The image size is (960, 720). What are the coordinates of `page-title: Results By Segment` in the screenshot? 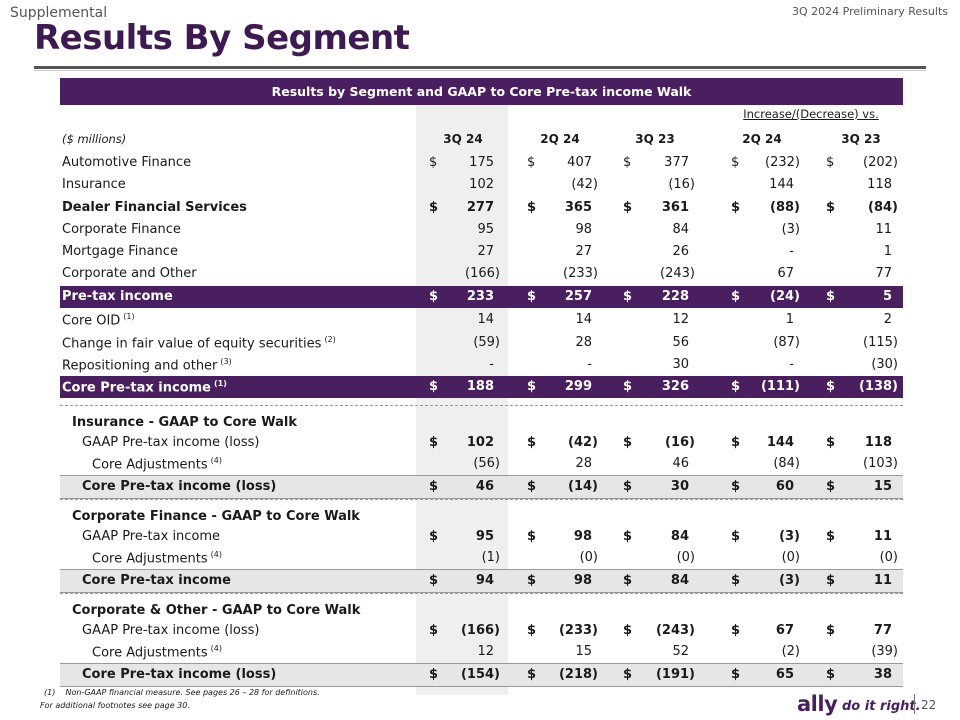 It's located at (222, 38).